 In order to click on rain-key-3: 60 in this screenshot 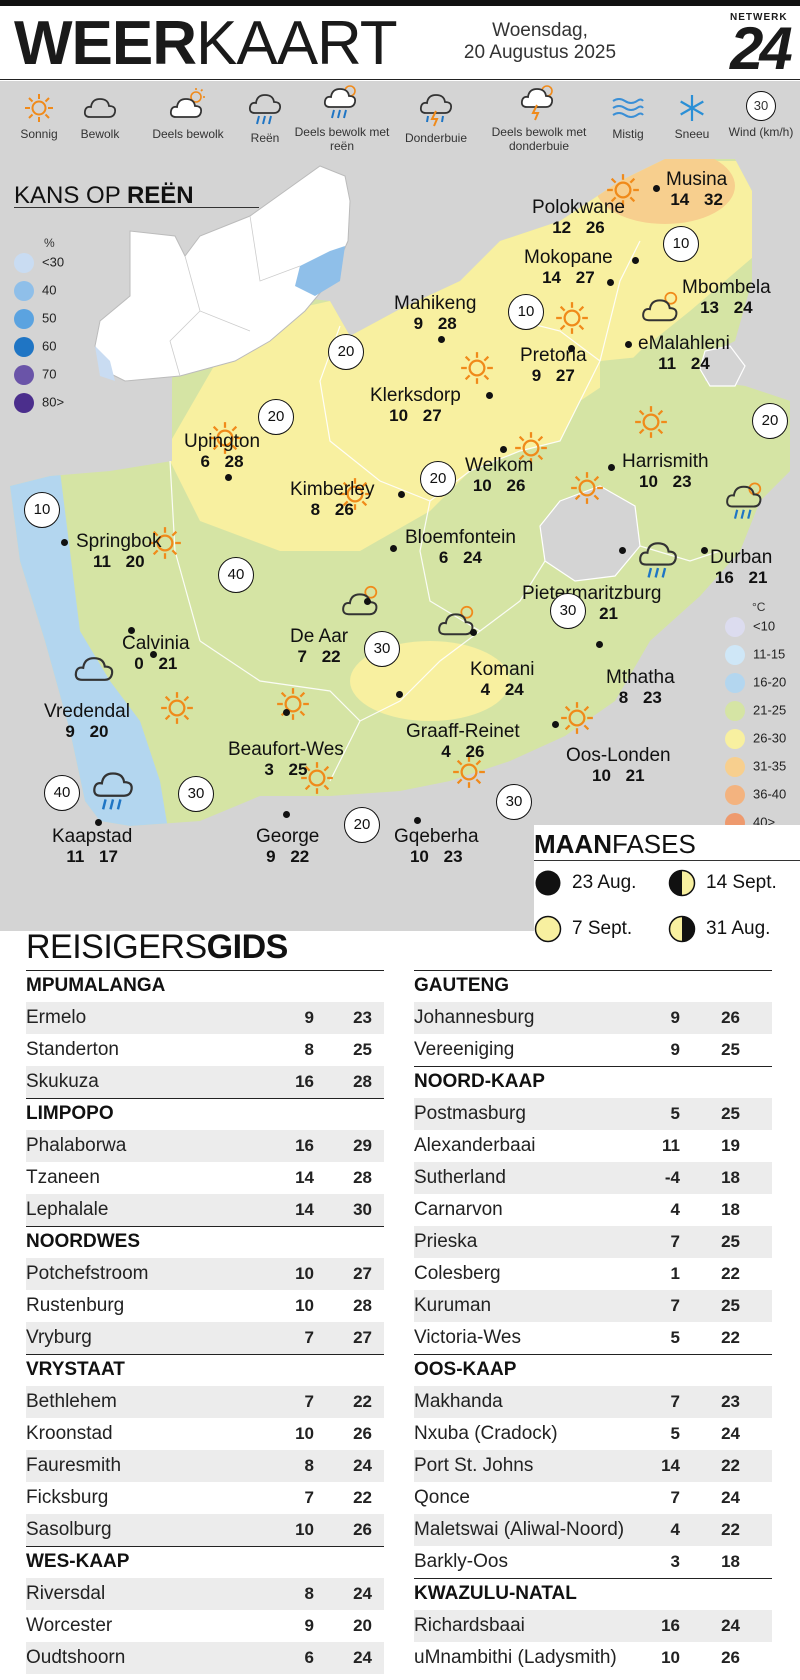, I will do `click(35, 347)`.